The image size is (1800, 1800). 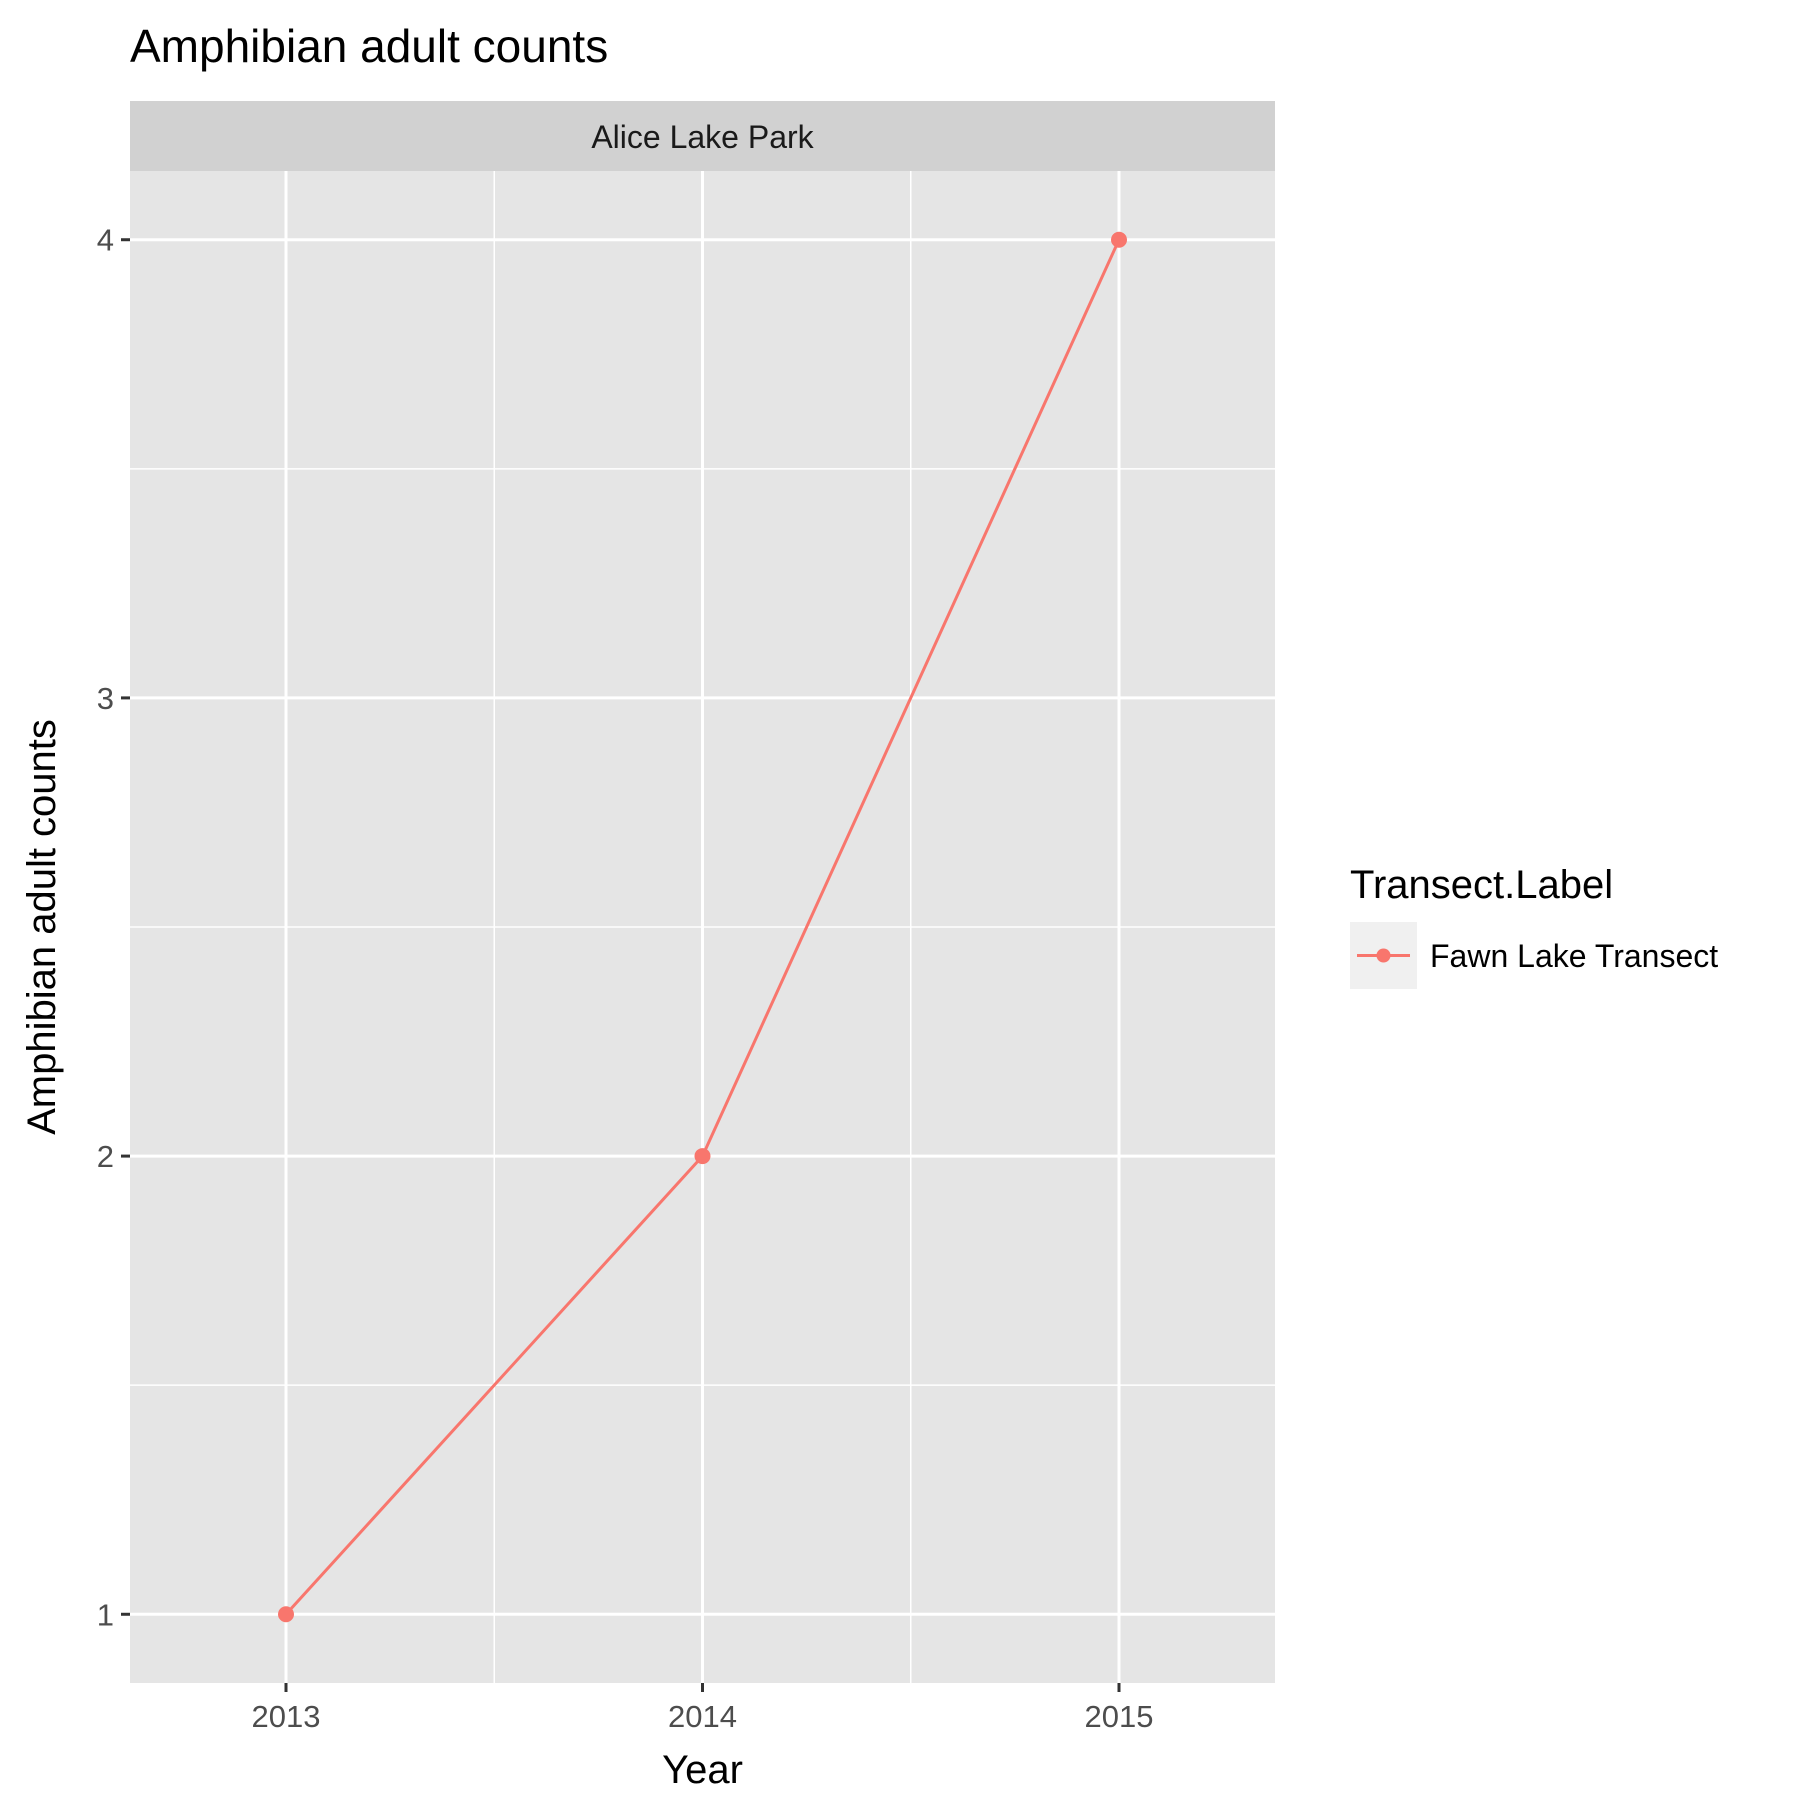 What do you see at coordinates (1534, 926) in the screenshot?
I see `legend: Transect.Label Fawn Lake Transect` at bounding box center [1534, 926].